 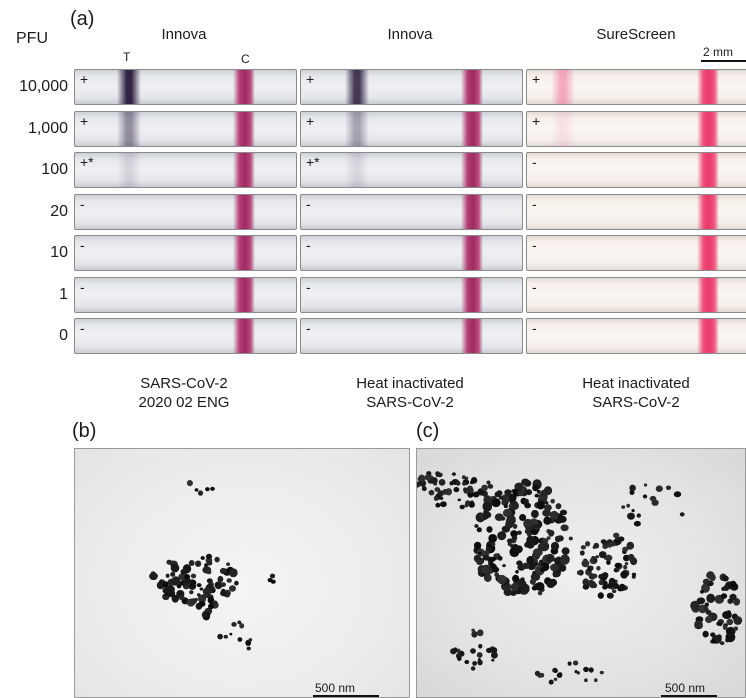 What do you see at coordinates (32, 38) in the screenshot?
I see `pfu-header: PFU` at bounding box center [32, 38].